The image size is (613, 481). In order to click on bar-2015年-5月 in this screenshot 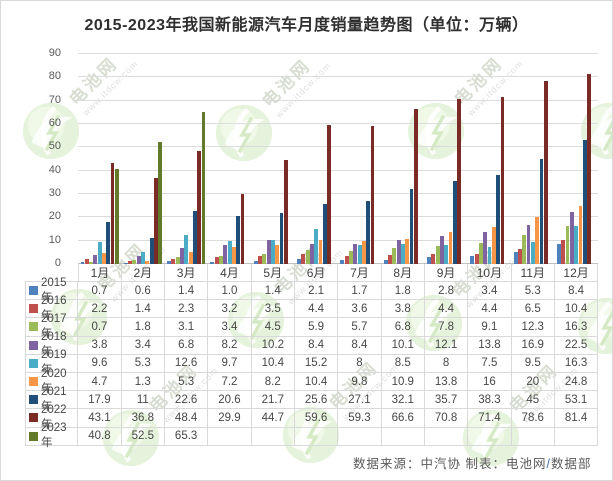, I will do `click(255, 262)`.